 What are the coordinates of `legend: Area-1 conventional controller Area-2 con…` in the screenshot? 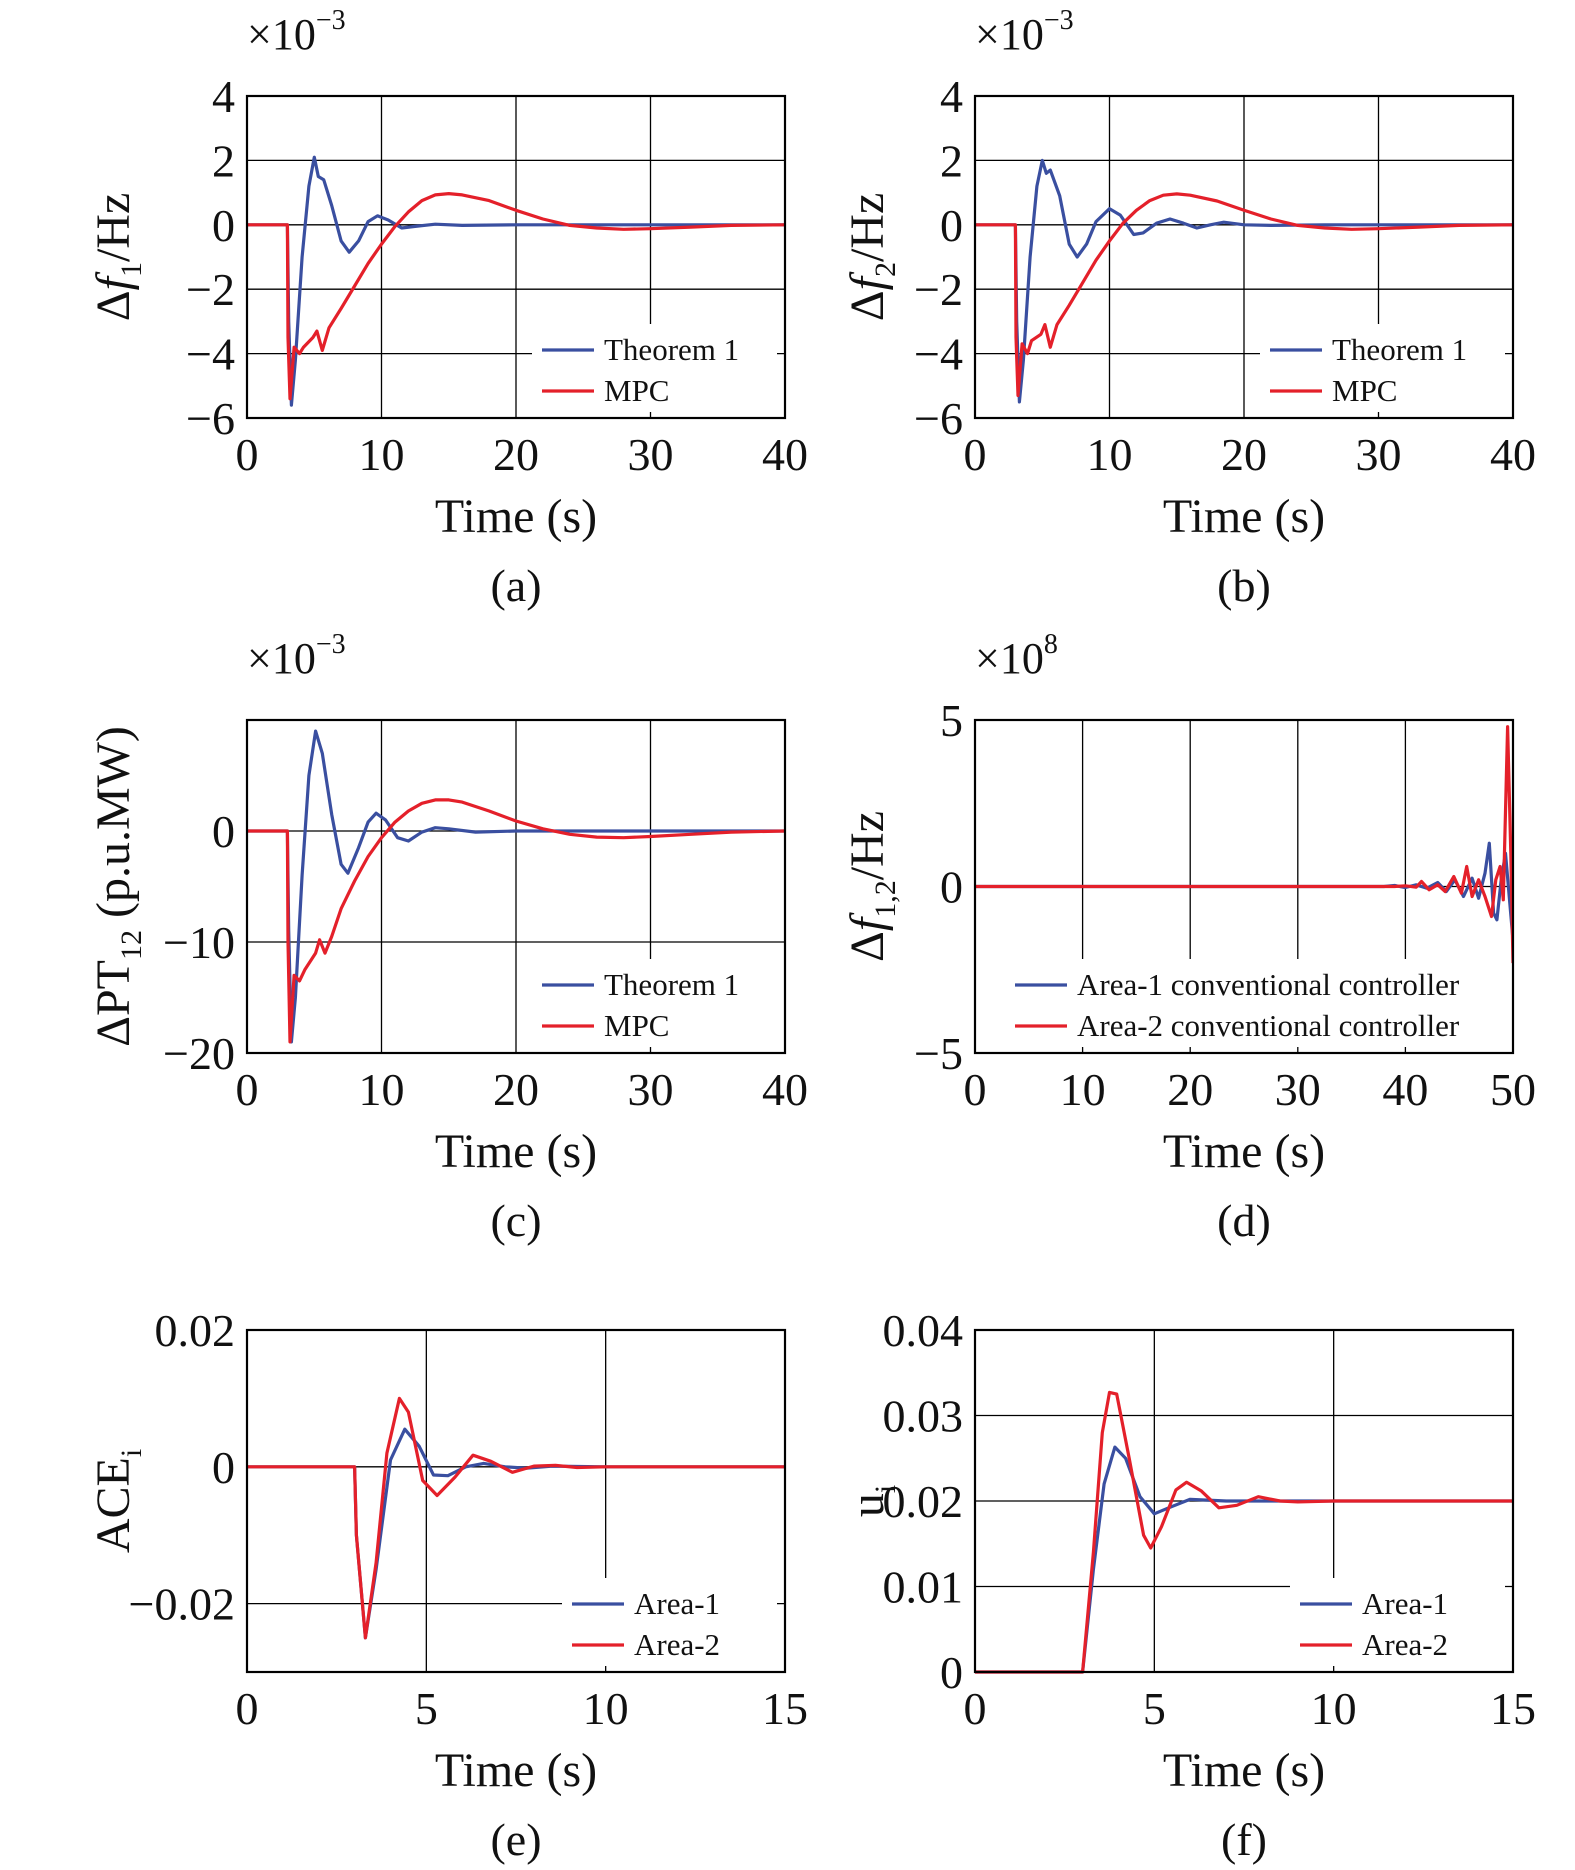 It's located at (1255, 1003).